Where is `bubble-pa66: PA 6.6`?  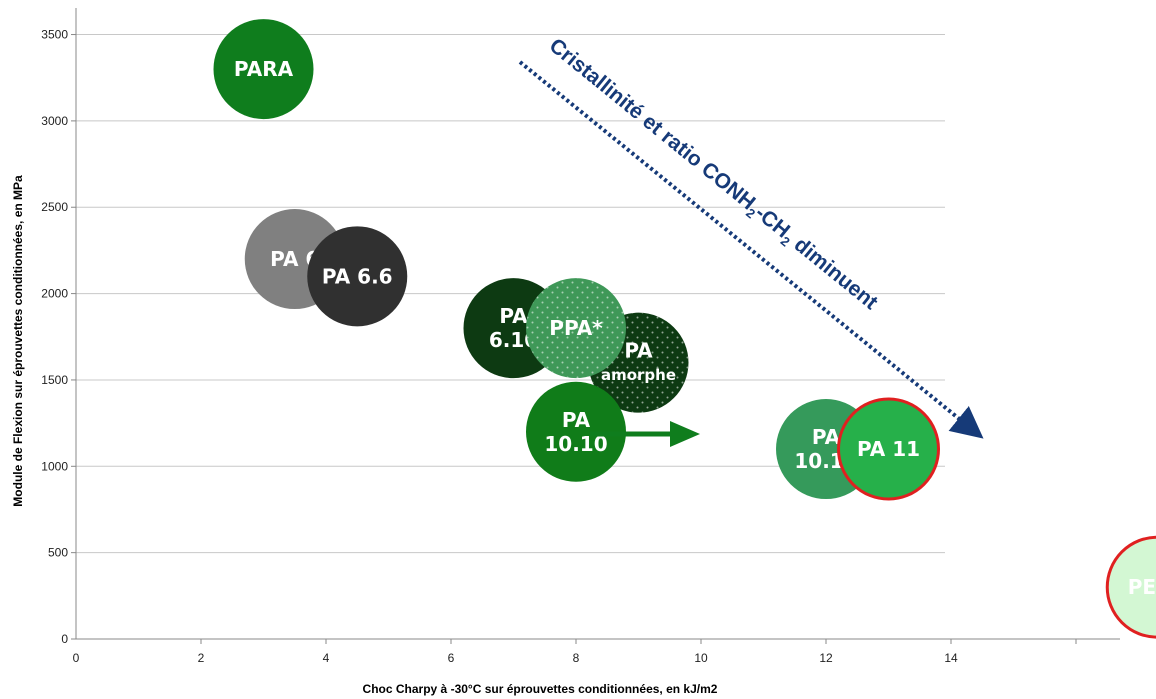 bubble-pa66: PA 6.6 is located at coordinates (357, 276).